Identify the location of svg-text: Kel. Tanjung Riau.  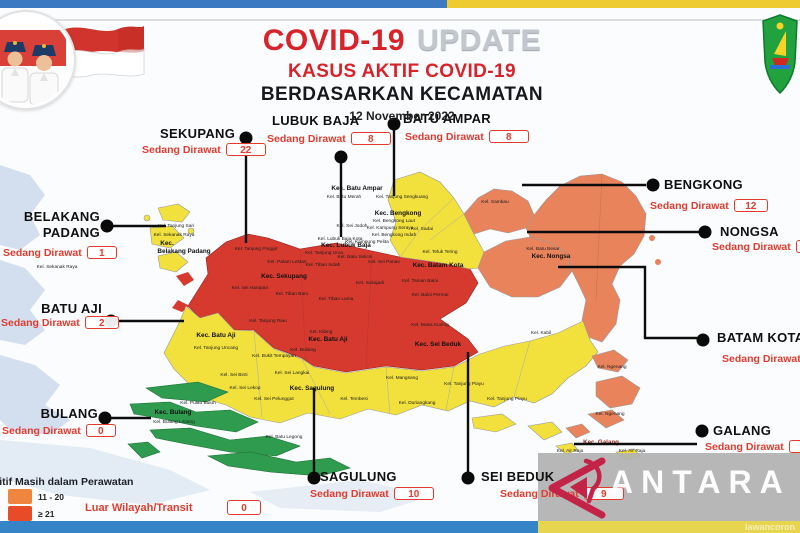
(268, 321).